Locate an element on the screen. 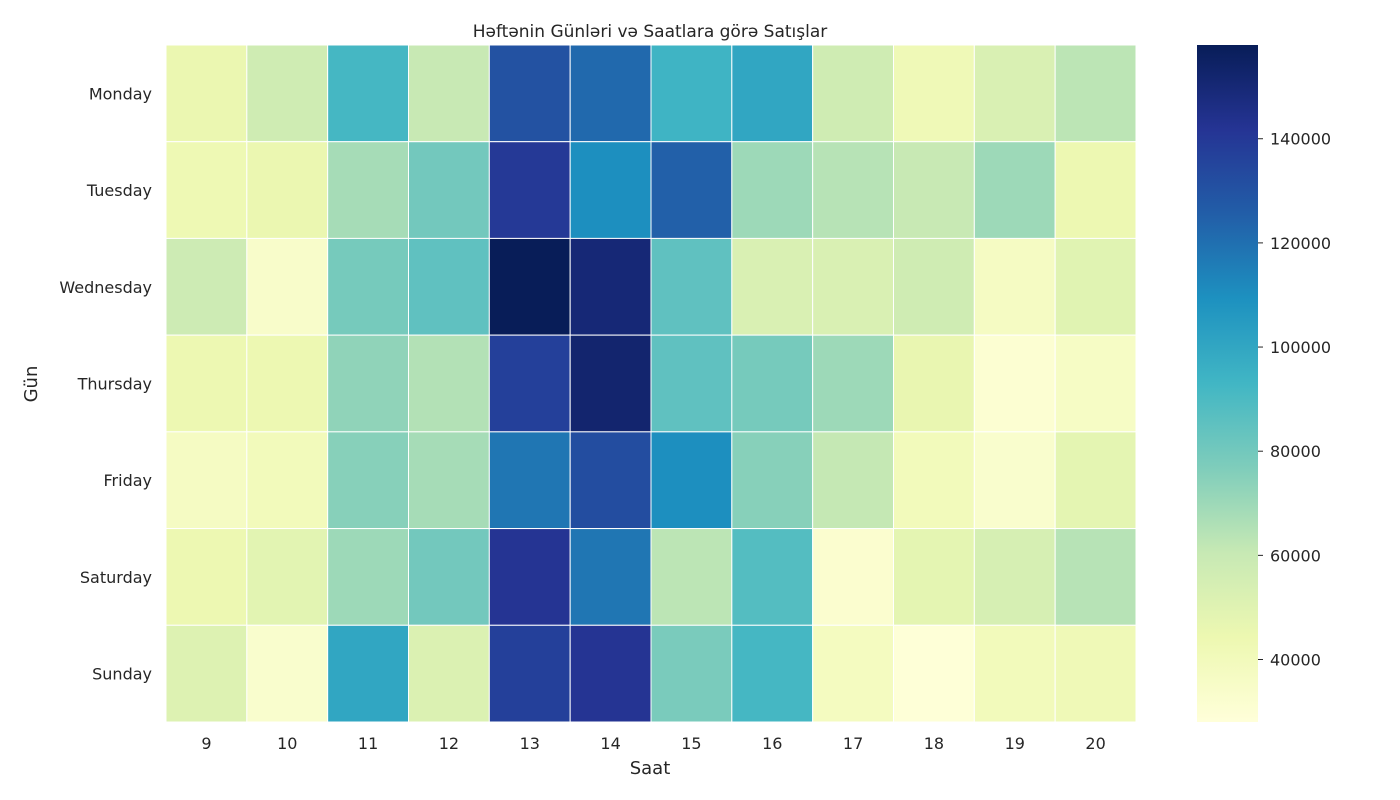 This screenshot has height=800, width=1400. colorbar-tick-label: 60000 is located at coordinates (1295, 555).